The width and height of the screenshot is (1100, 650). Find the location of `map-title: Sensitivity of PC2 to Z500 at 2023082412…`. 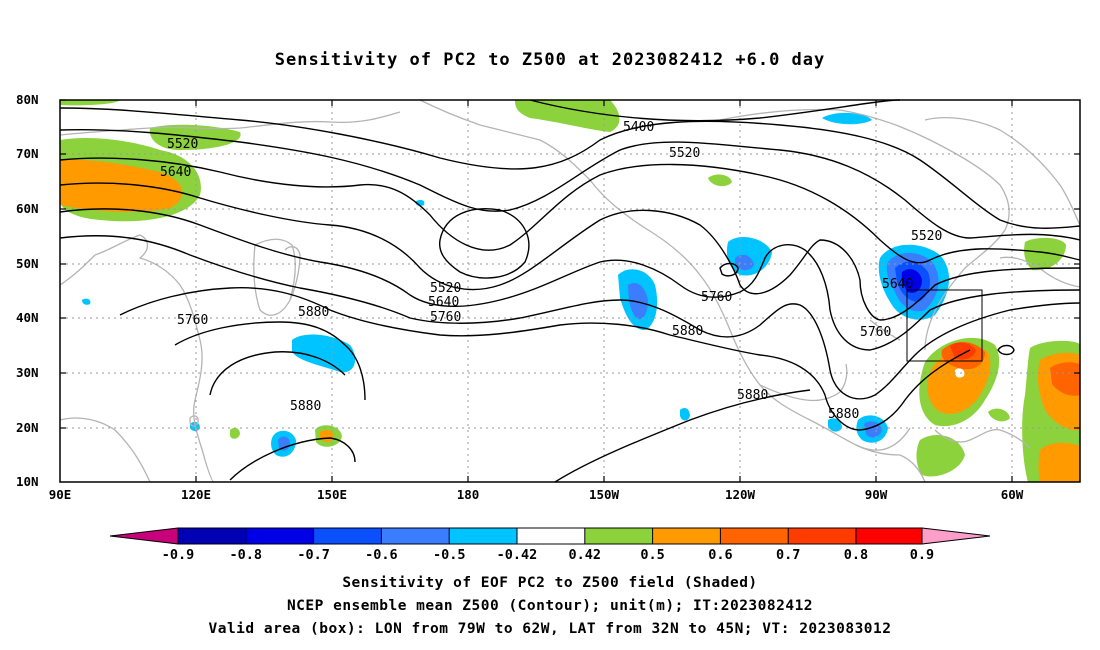

map-title: Sensitivity of PC2 to Z500 at 2023082412… is located at coordinates (550, 60).